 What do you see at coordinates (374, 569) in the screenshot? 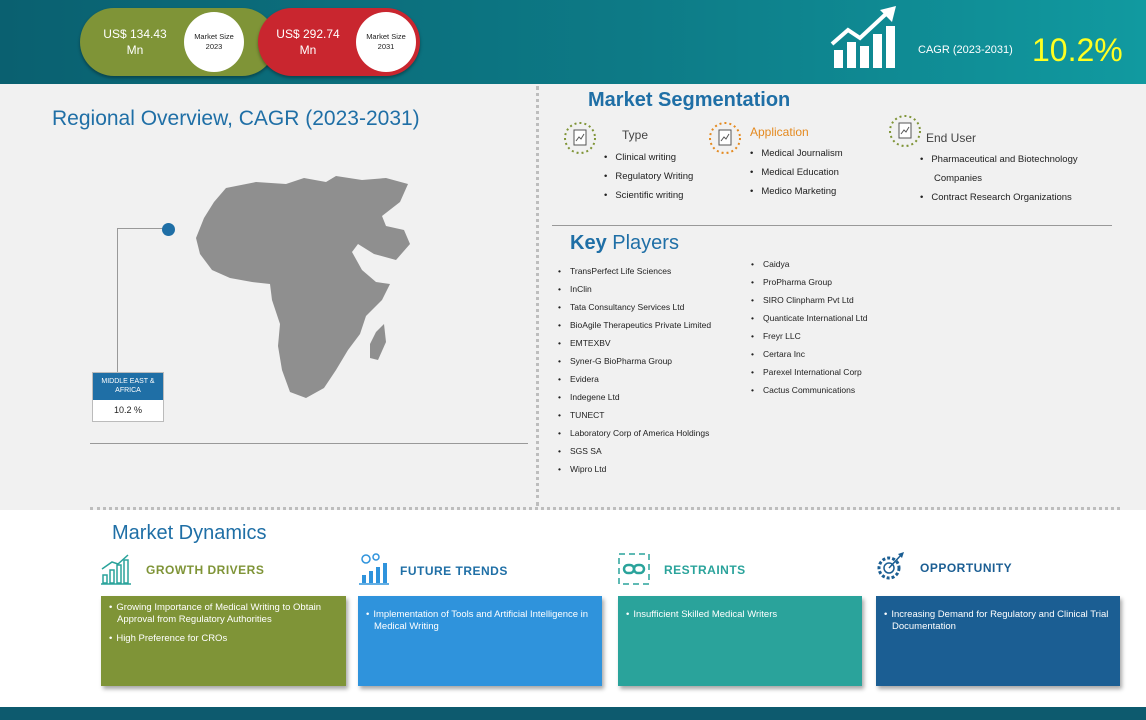
I see `trend-chart-icon` at bounding box center [374, 569].